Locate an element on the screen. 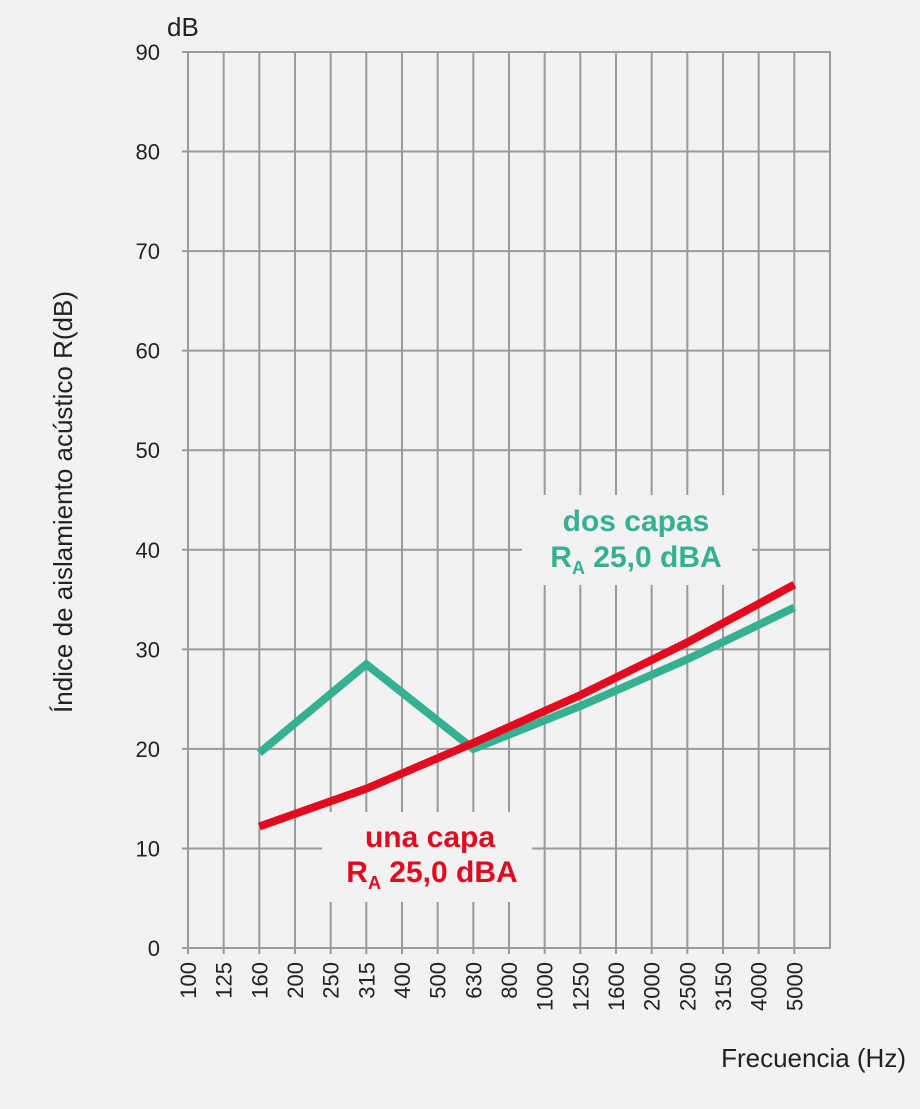 This screenshot has width=920, height=1109. x-tick-label: 100 is located at coordinates (188, 980).